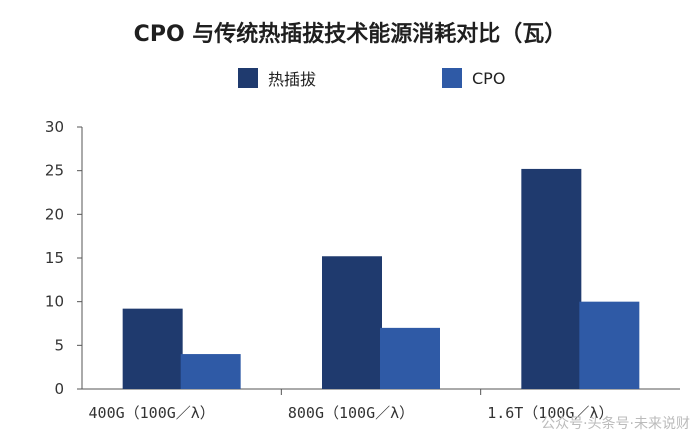 This screenshot has width=700, height=439. What do you see at coordinates (54, 214) in the screenshot?
I see `y-tick-label-4: 20` at bounding box center [54, 214].